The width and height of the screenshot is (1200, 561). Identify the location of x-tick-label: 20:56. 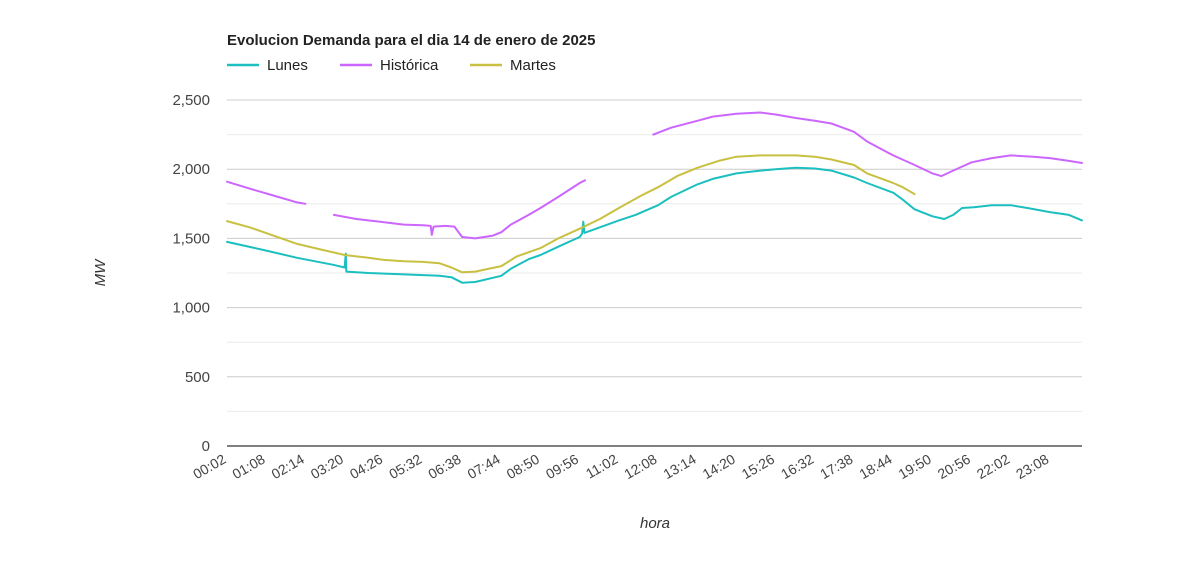
(954, 466).